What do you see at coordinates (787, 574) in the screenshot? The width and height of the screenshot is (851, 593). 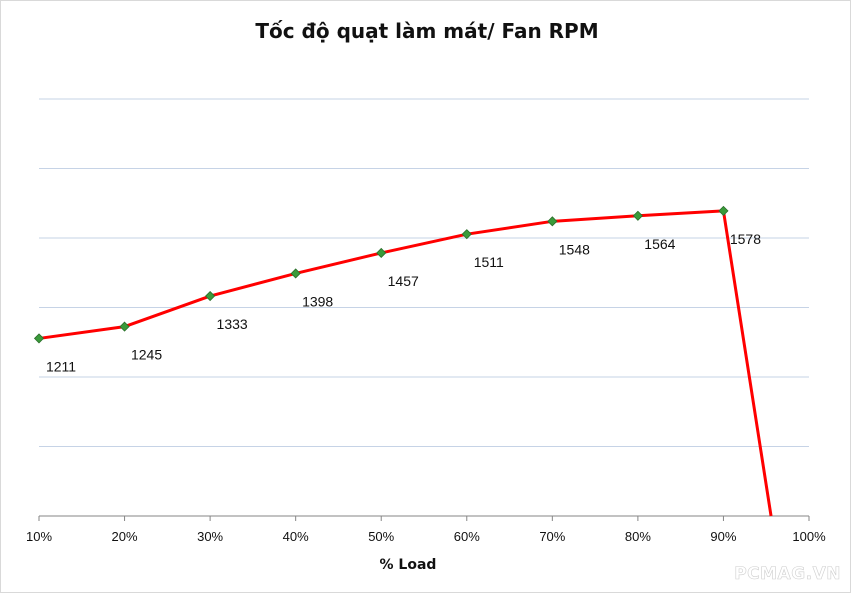 I see `watermark-text: PCMAG.VN` at bounding box center [787, 574].